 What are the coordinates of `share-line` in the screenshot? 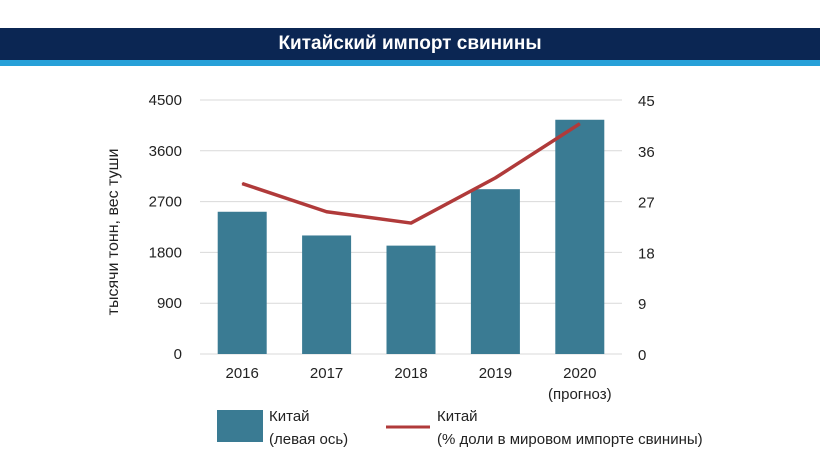 It's located at (411, 173).